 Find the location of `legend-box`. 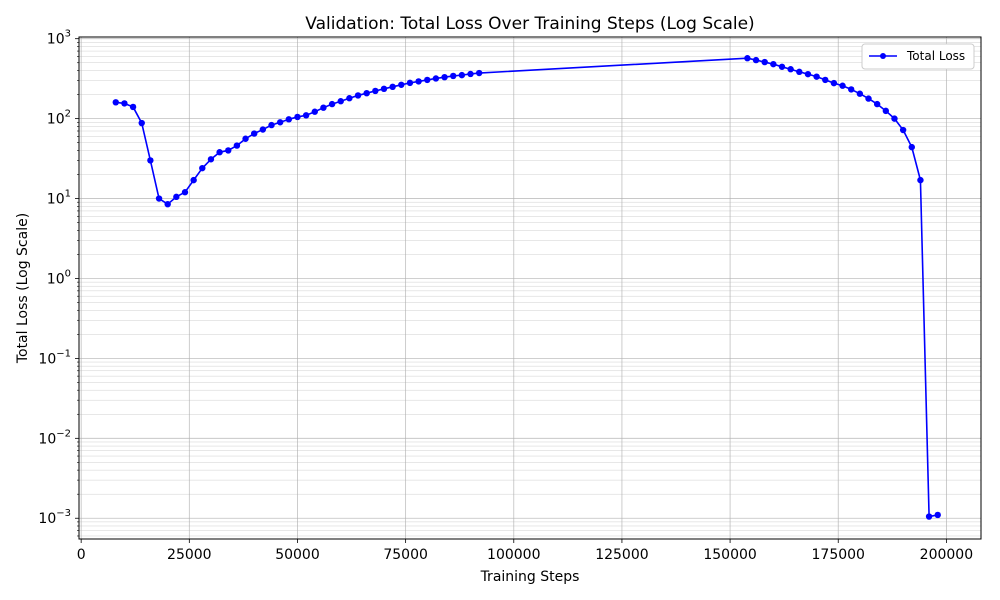

legend-box is located at coordinates (918, 56).